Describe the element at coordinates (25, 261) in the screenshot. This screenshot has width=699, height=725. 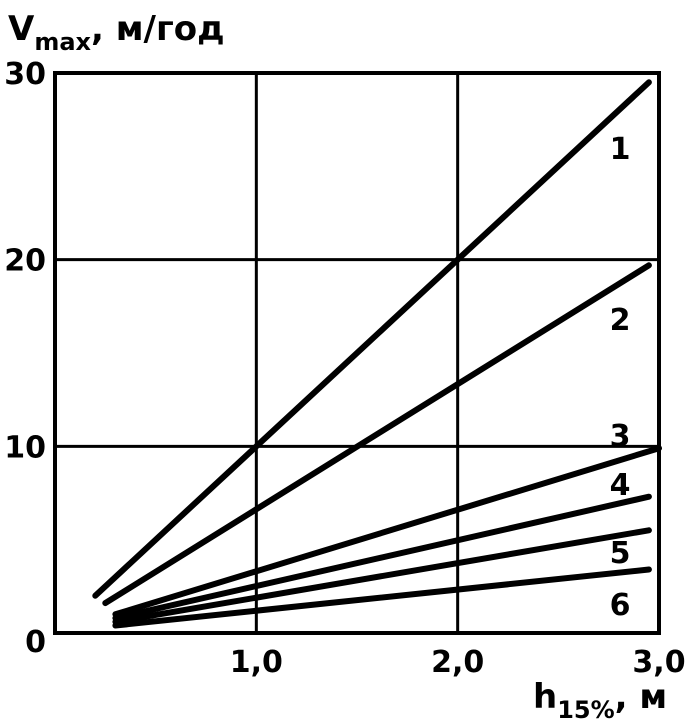
I see `y-tick-label-2: 20` at that location.